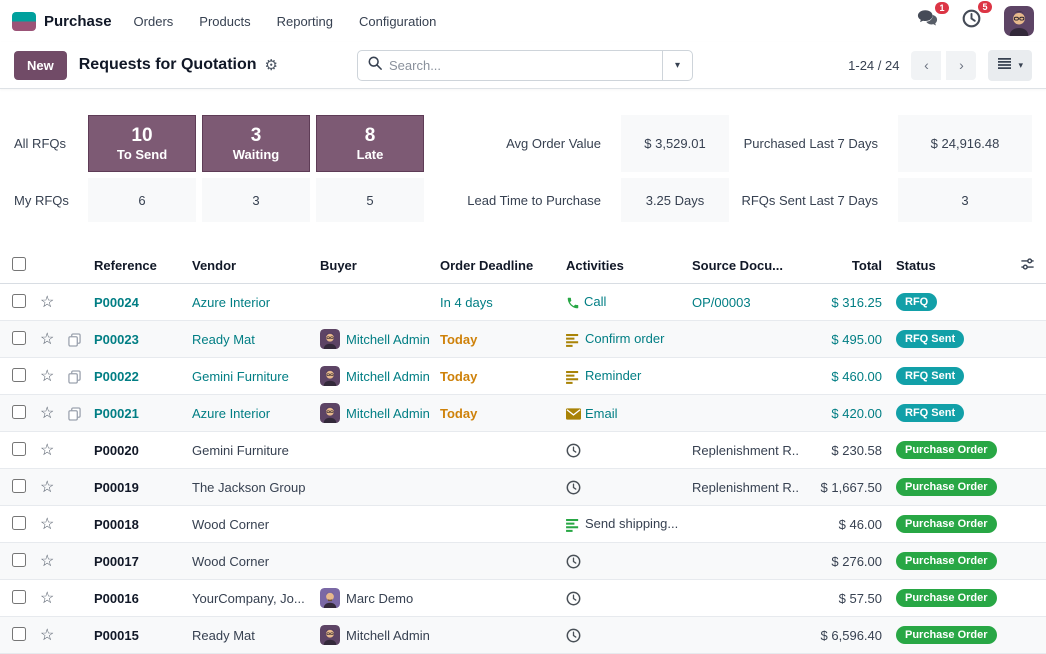 This screenshot has height=654, width=1046. What do you see at coordinates (397, 21) in the screenshot?
I see `menu-configuration: Configuration` at bounding box center [397, 21].